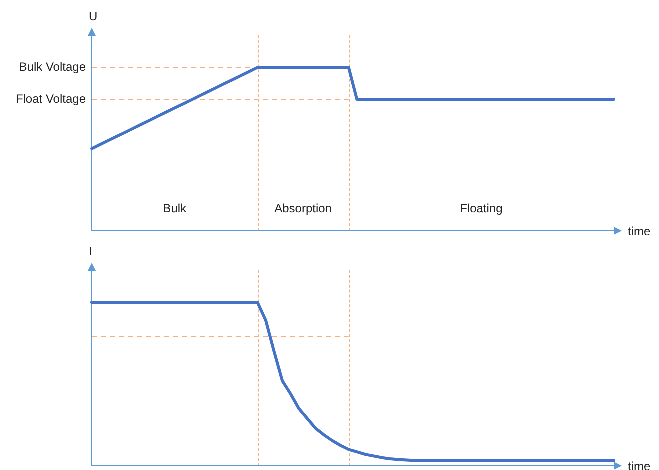 The height and width of the screenshot is (470, 659). What do you see at coordinates (481, 208) in the screenshot?
I see `annotation: Floating` at bounding box center [481, 208].